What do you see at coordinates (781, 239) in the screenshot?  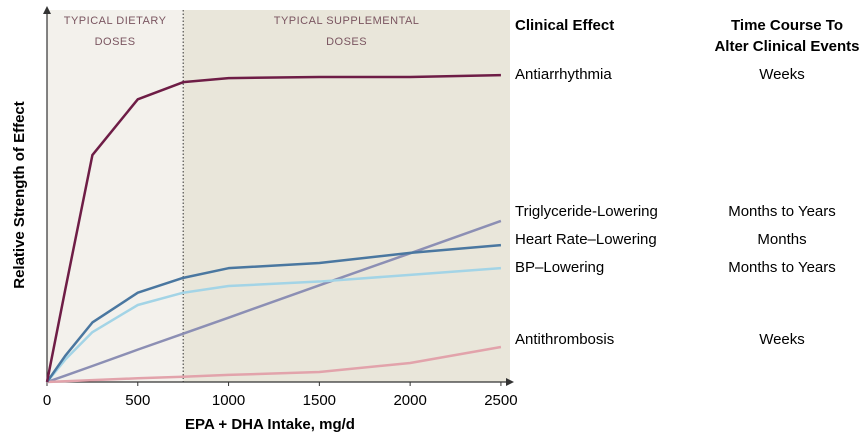 I see `time-course: Months` at bounding box center [781, 239].